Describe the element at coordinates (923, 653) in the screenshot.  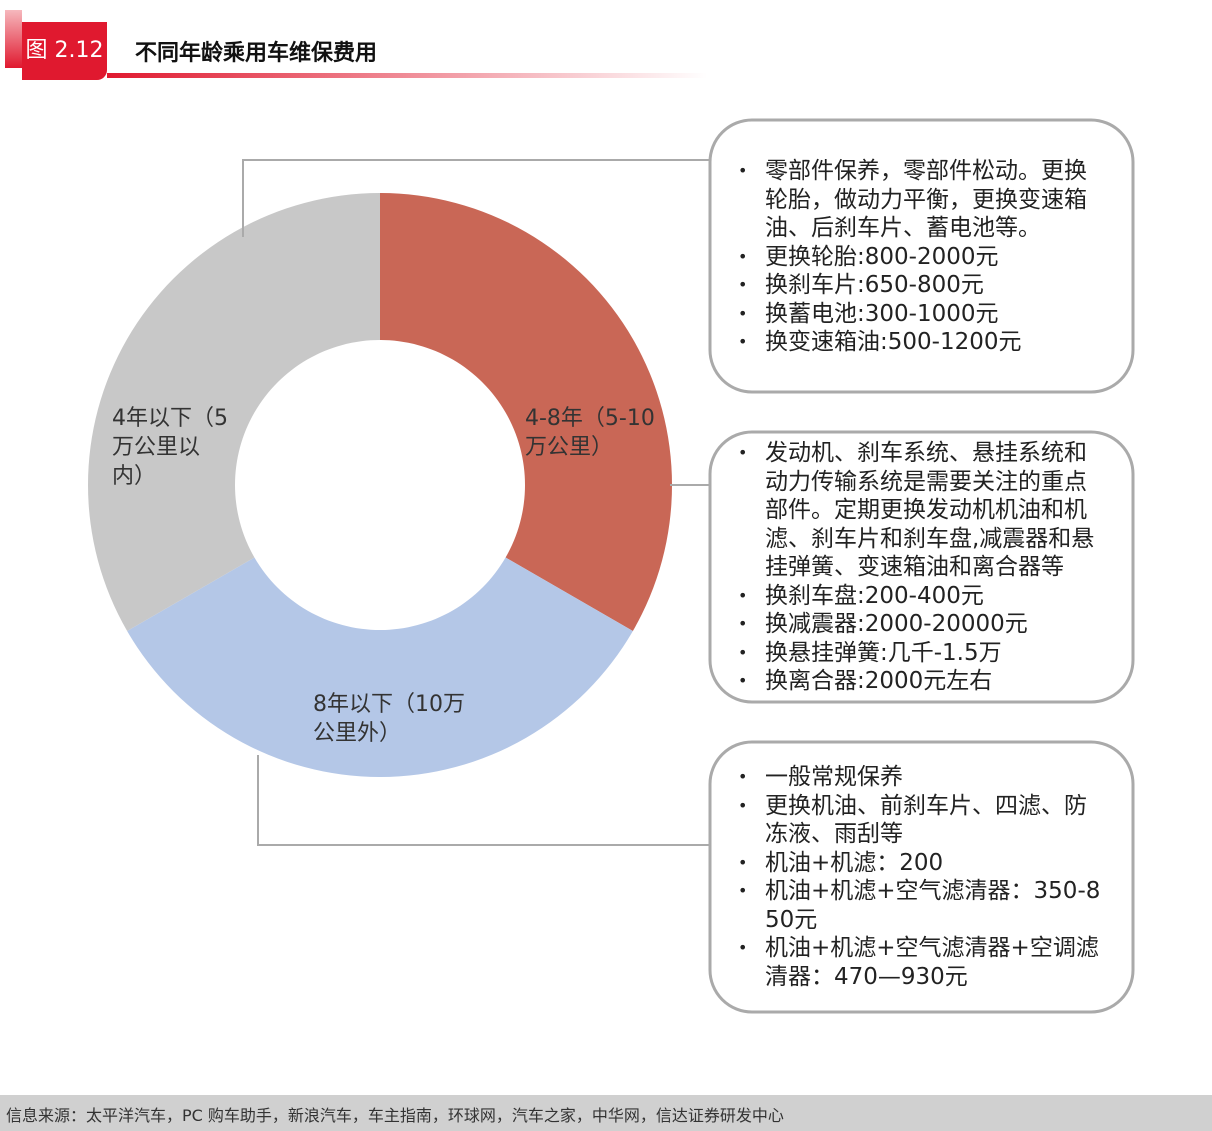
I see `bullet-item: 换悬挂弹簧:几千-1.5万` at that location.